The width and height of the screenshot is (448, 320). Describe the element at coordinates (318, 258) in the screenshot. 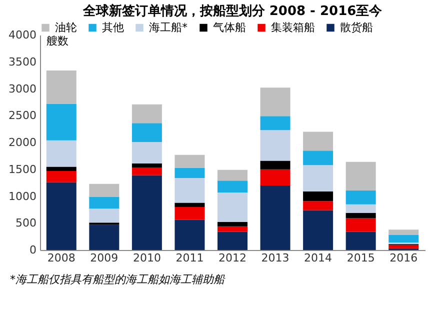

I see `x-tick-label: 2014` at that location.